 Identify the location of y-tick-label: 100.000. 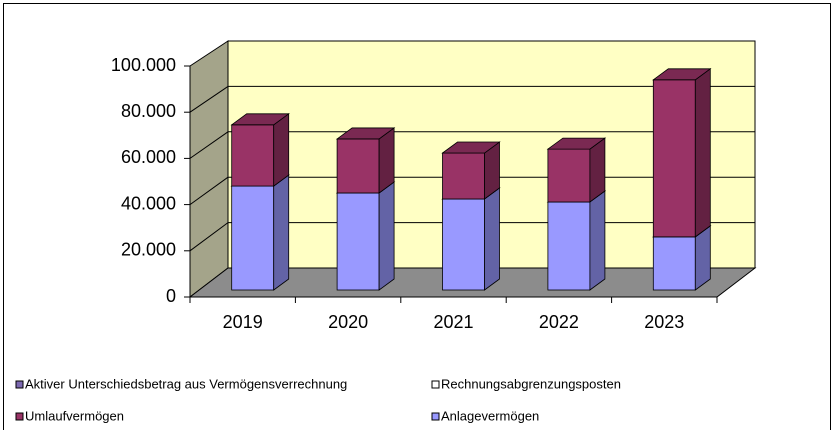
(143, 65).